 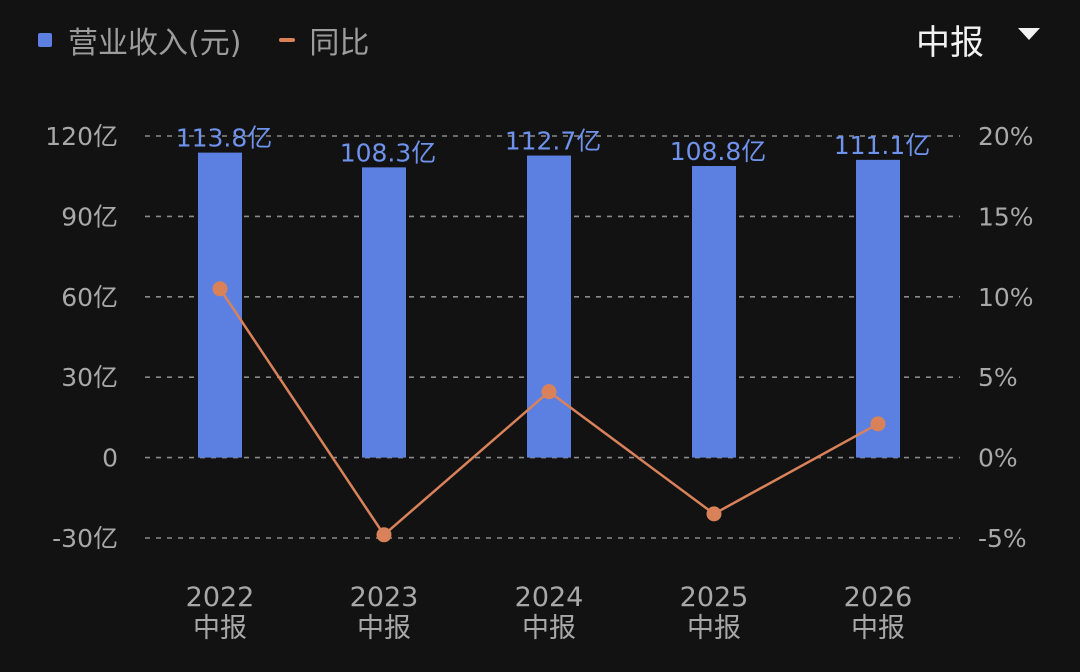 What do you see at coordinates (553, 141) in the screenshot?
I see `bar-value-label: 112.7亿` at bounding box center [553, 141].